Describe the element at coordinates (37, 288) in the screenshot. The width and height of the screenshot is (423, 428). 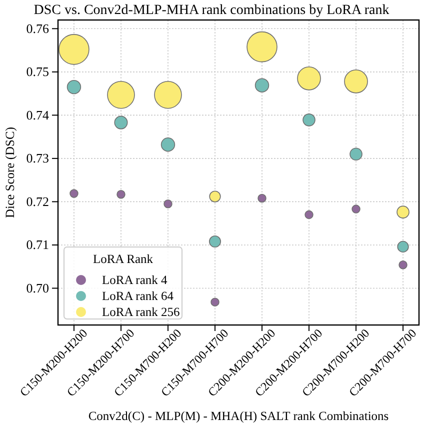
I see `y-tick-label: 0.70` at that location.